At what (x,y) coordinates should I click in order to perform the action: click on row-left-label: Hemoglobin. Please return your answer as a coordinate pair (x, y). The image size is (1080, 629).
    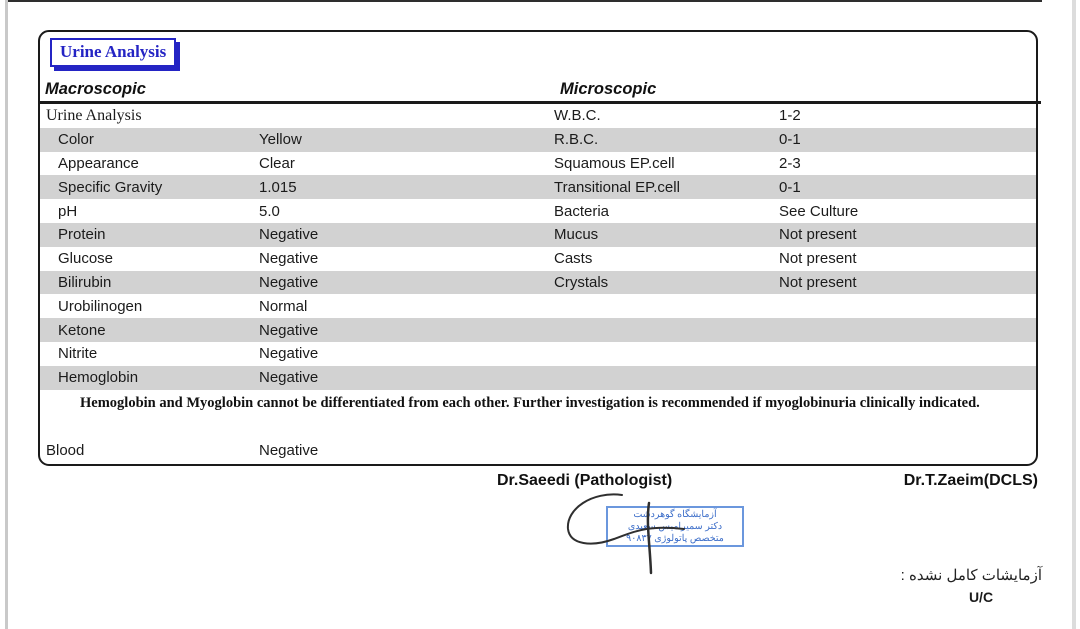
    Looking at the image, I should click on (98, 378).